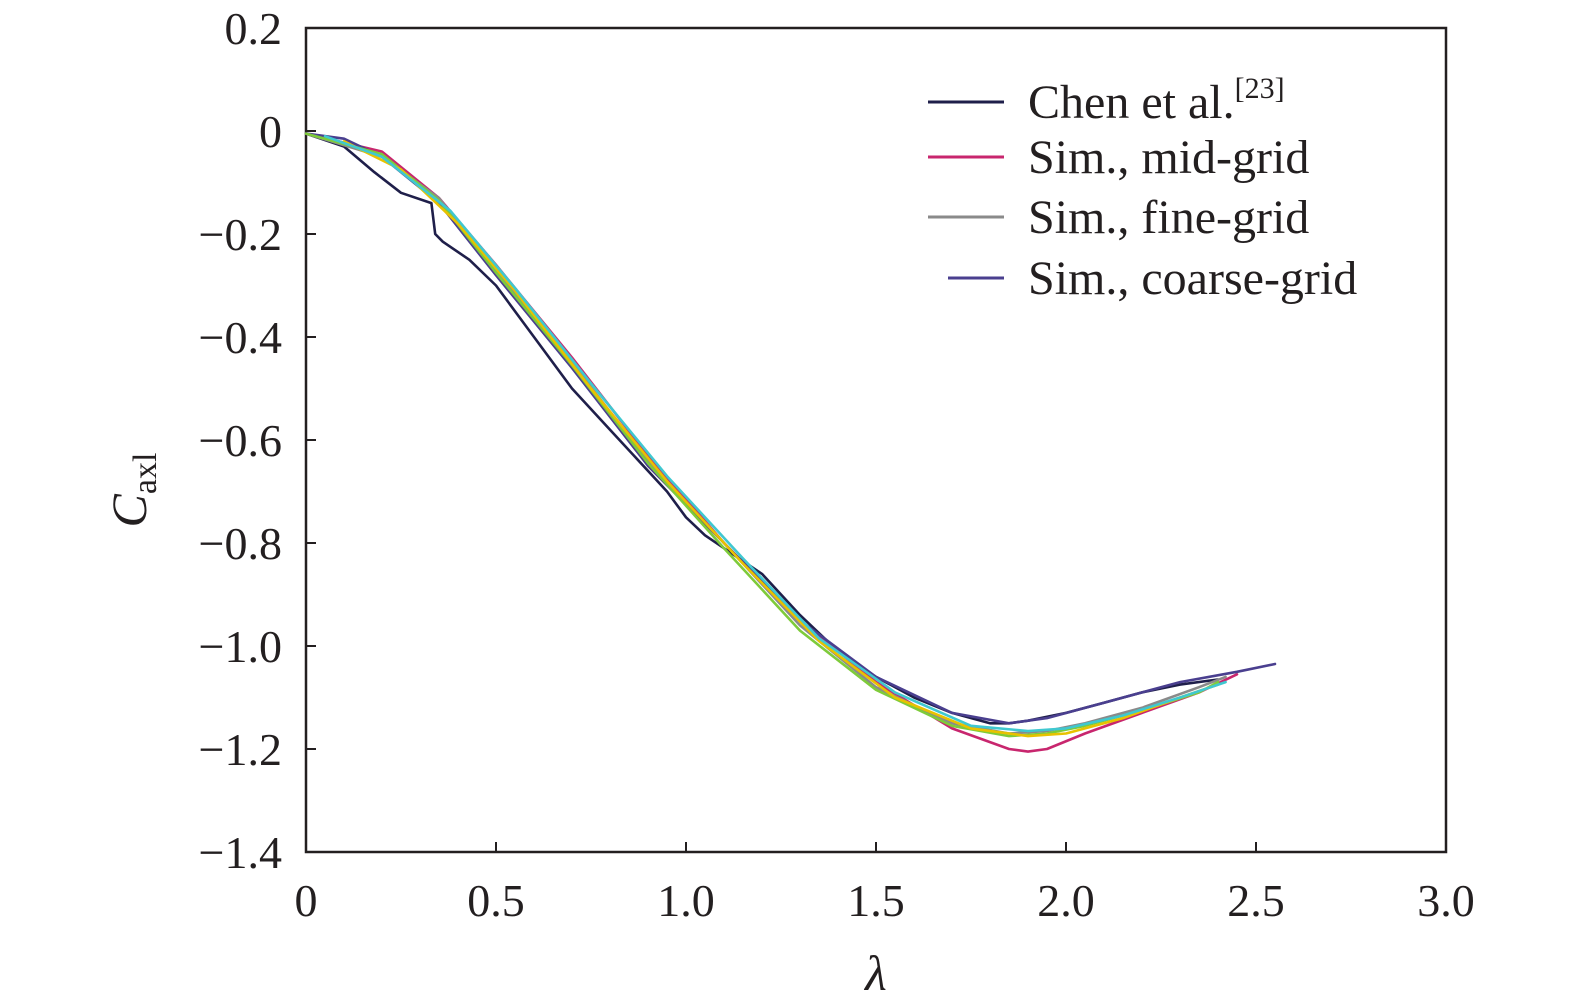 The width and height of the screenshot is (1575, 1008). What do you see at coordinates (306, 900) in the screenshot?
I see `x-tick-label: 0` at bounding box center [306, 900].